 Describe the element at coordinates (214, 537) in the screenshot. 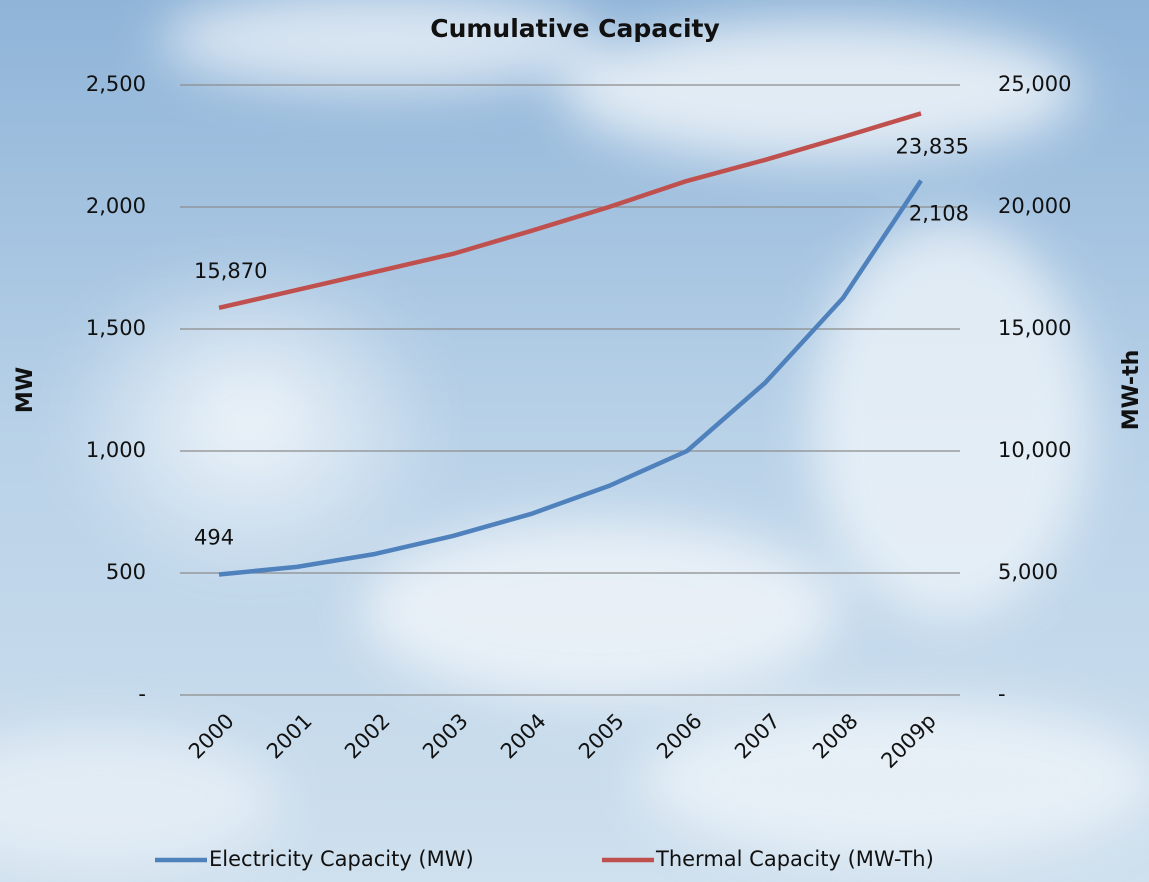

I see `data-label: 494` at that location.